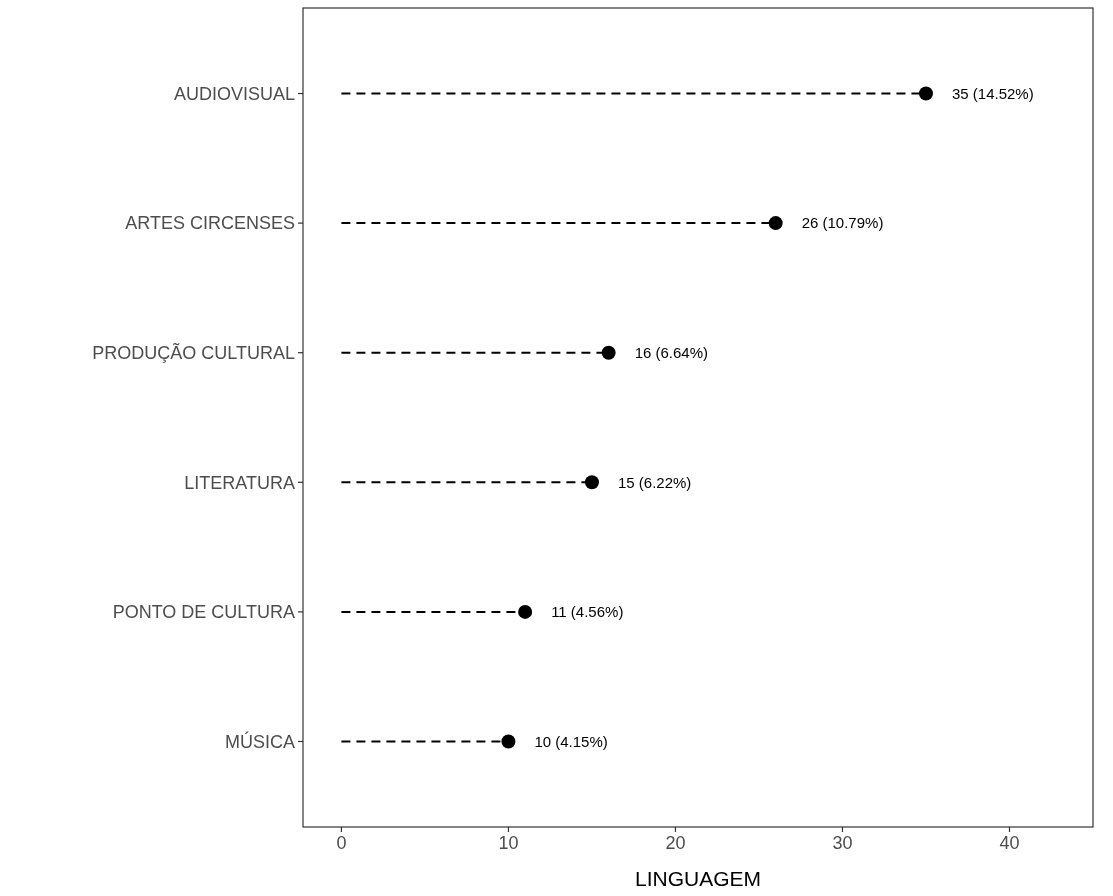 The image size is (1113, 896). I want to click on data-label: 26 (10.79%), so click(842, 223).